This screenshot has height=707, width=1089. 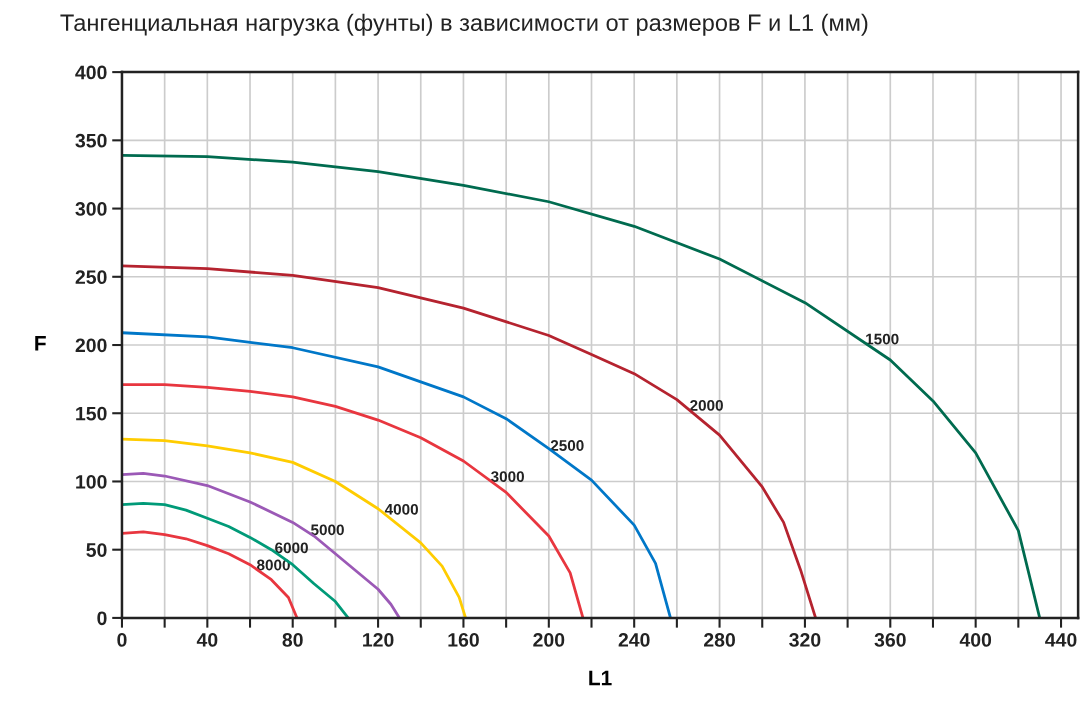 What do you see at coordinates (706, 405) in the screenshot?
I see `series-label: 2000` at bounding box center [706, 405].